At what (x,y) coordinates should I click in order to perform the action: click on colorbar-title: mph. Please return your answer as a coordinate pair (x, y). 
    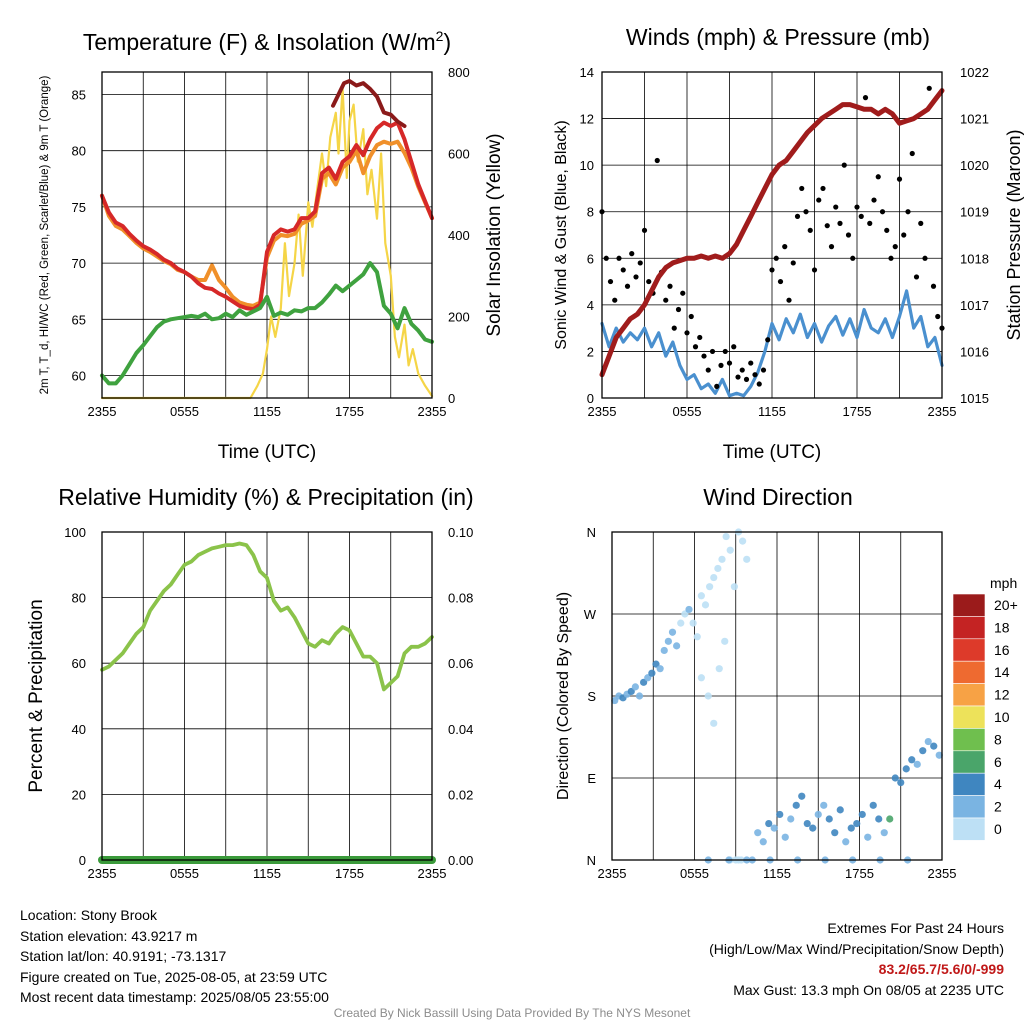
    Looking at the image, I should click on (1003, 583).